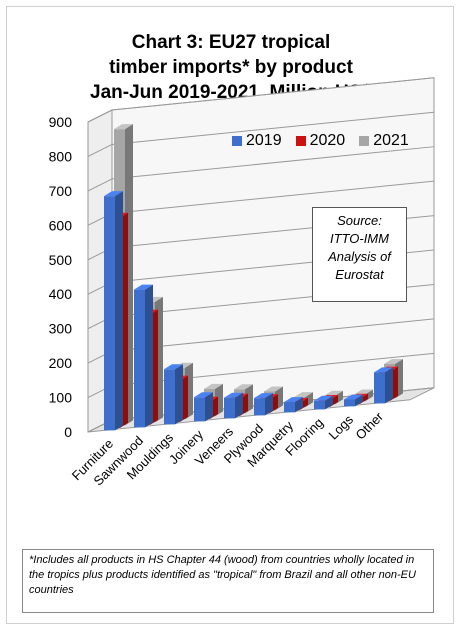 The width and height of the screenshot is (462, 632). What do you see at coordinates (61, 225) in the screenshot?
I see `y-tick-label-6: 600` at bounding box center [61, 225].